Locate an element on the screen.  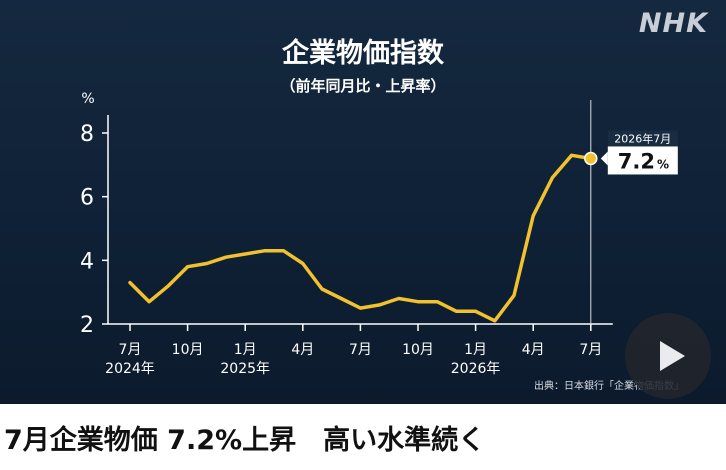
y-tick-label: 8 is located at coordinates (87, 134).